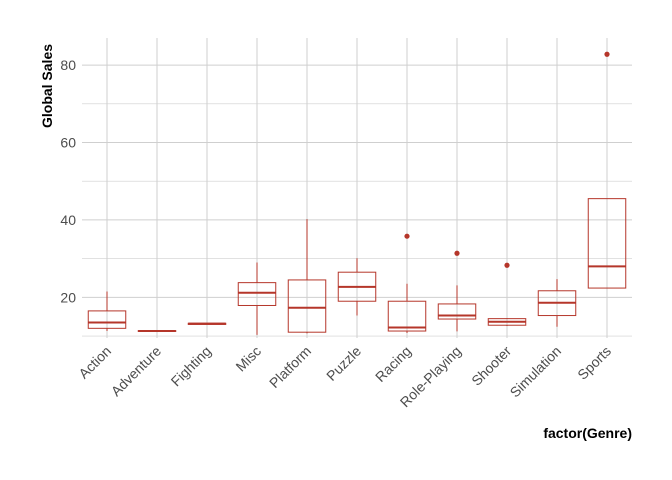 Image resolution: width=672 pixels, height=480 pixels. I want to click on box-simulation, so click(557, 303).